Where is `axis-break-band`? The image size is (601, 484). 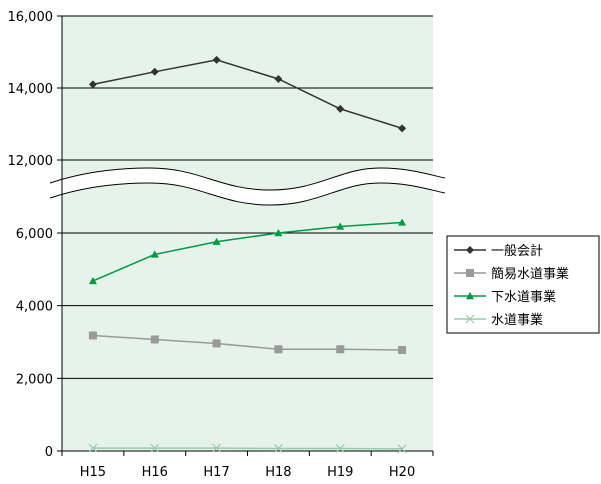
axis-break-band is located at coordinates (247, 186).